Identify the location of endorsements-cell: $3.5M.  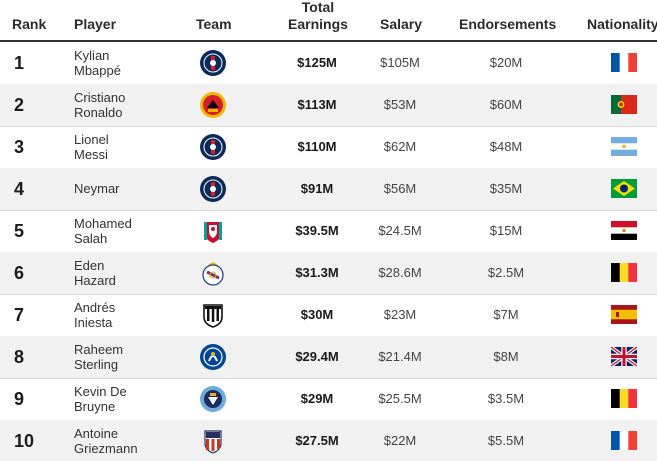
(506, 398).